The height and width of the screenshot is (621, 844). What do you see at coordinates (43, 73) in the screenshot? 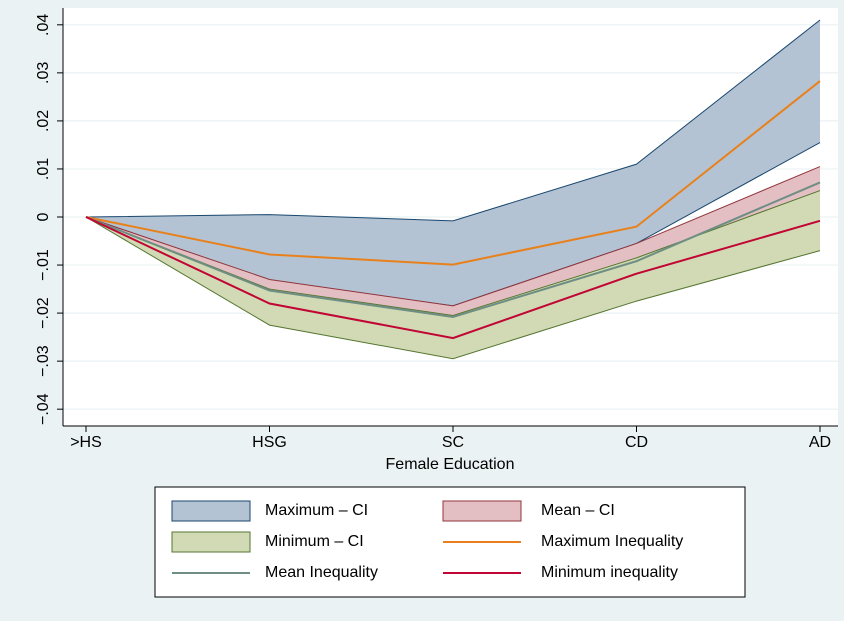
I see `y-tick-label: .03` at bounding box center [43, 73].